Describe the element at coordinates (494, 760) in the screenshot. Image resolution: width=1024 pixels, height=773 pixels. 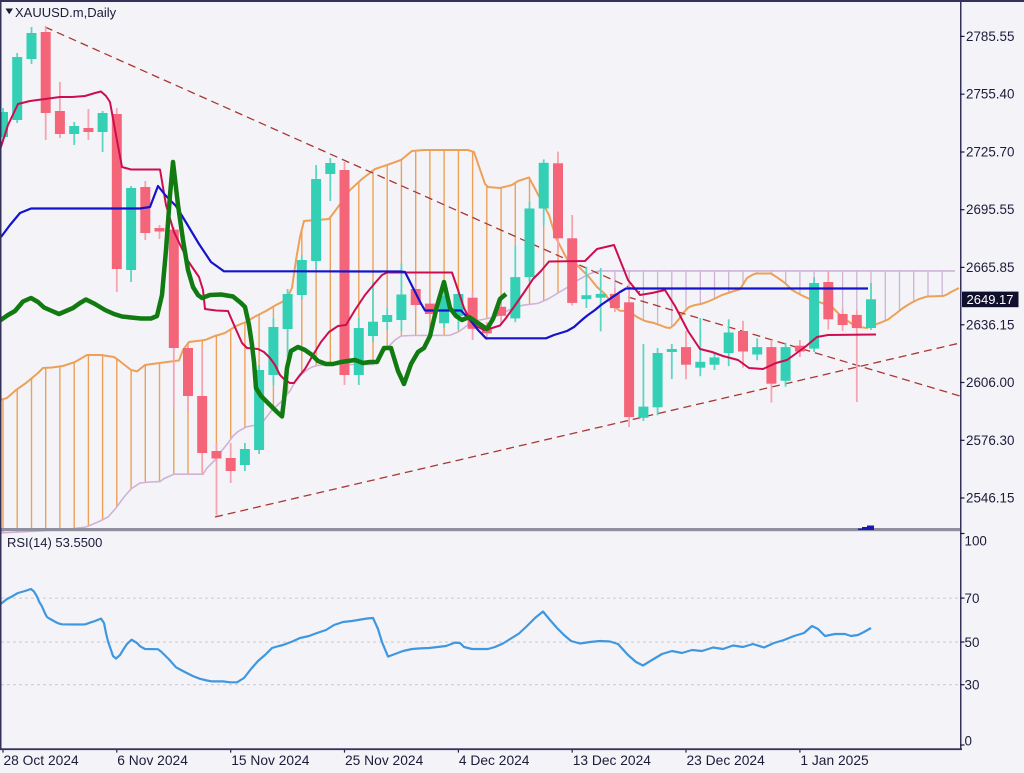
I see `svg-text: 4 Dec 2024` at that location.